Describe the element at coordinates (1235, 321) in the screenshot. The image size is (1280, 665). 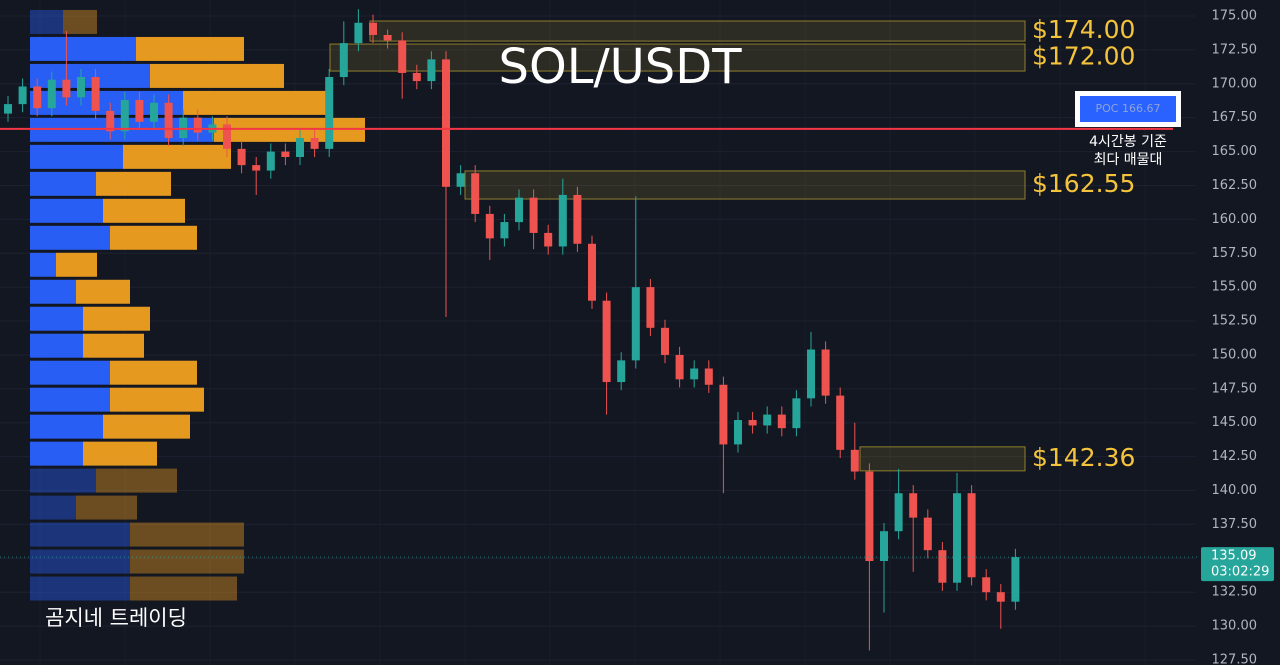
I see `y-tick-label: 152.50` at that location.